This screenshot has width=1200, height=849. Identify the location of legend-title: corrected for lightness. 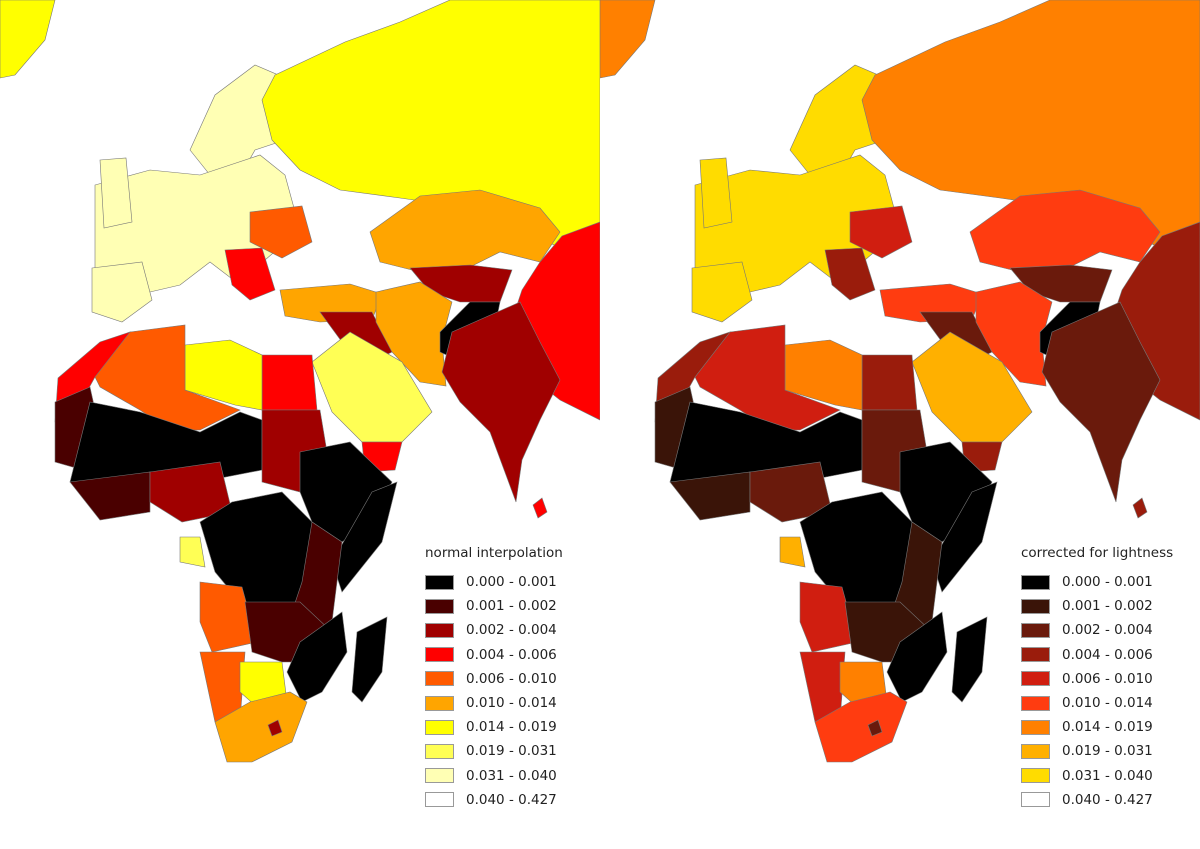
(1097, 553).